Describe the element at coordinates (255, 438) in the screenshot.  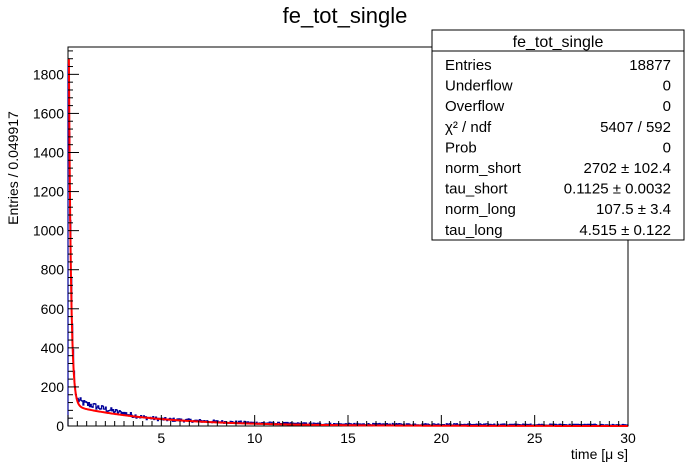
I see `x-tick-label: 10` at that location.